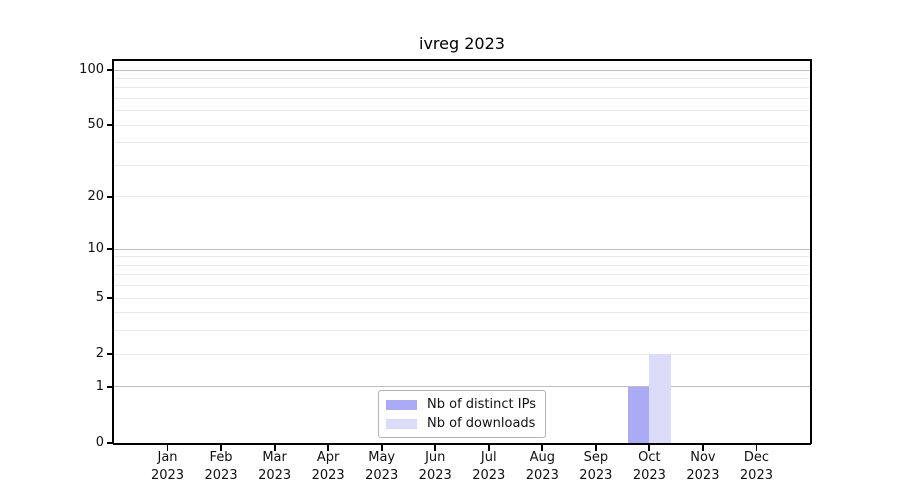 Image resolution: width=900 pixels, height=500 pixels. What do you see at coordinates (638, 414) in the screenshot?
I see `bar-nb-of-distinct-ips-oct` at bounding box center [638, 414].